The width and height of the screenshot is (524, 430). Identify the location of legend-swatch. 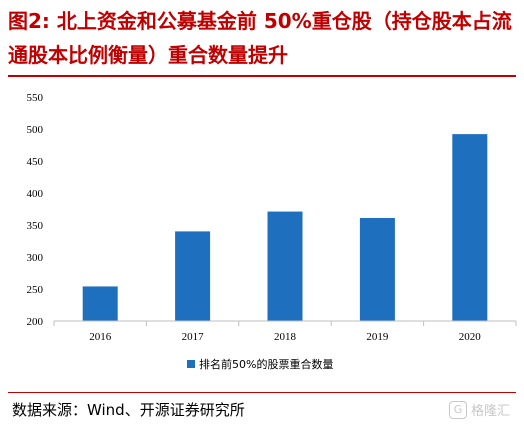
(191, 364).